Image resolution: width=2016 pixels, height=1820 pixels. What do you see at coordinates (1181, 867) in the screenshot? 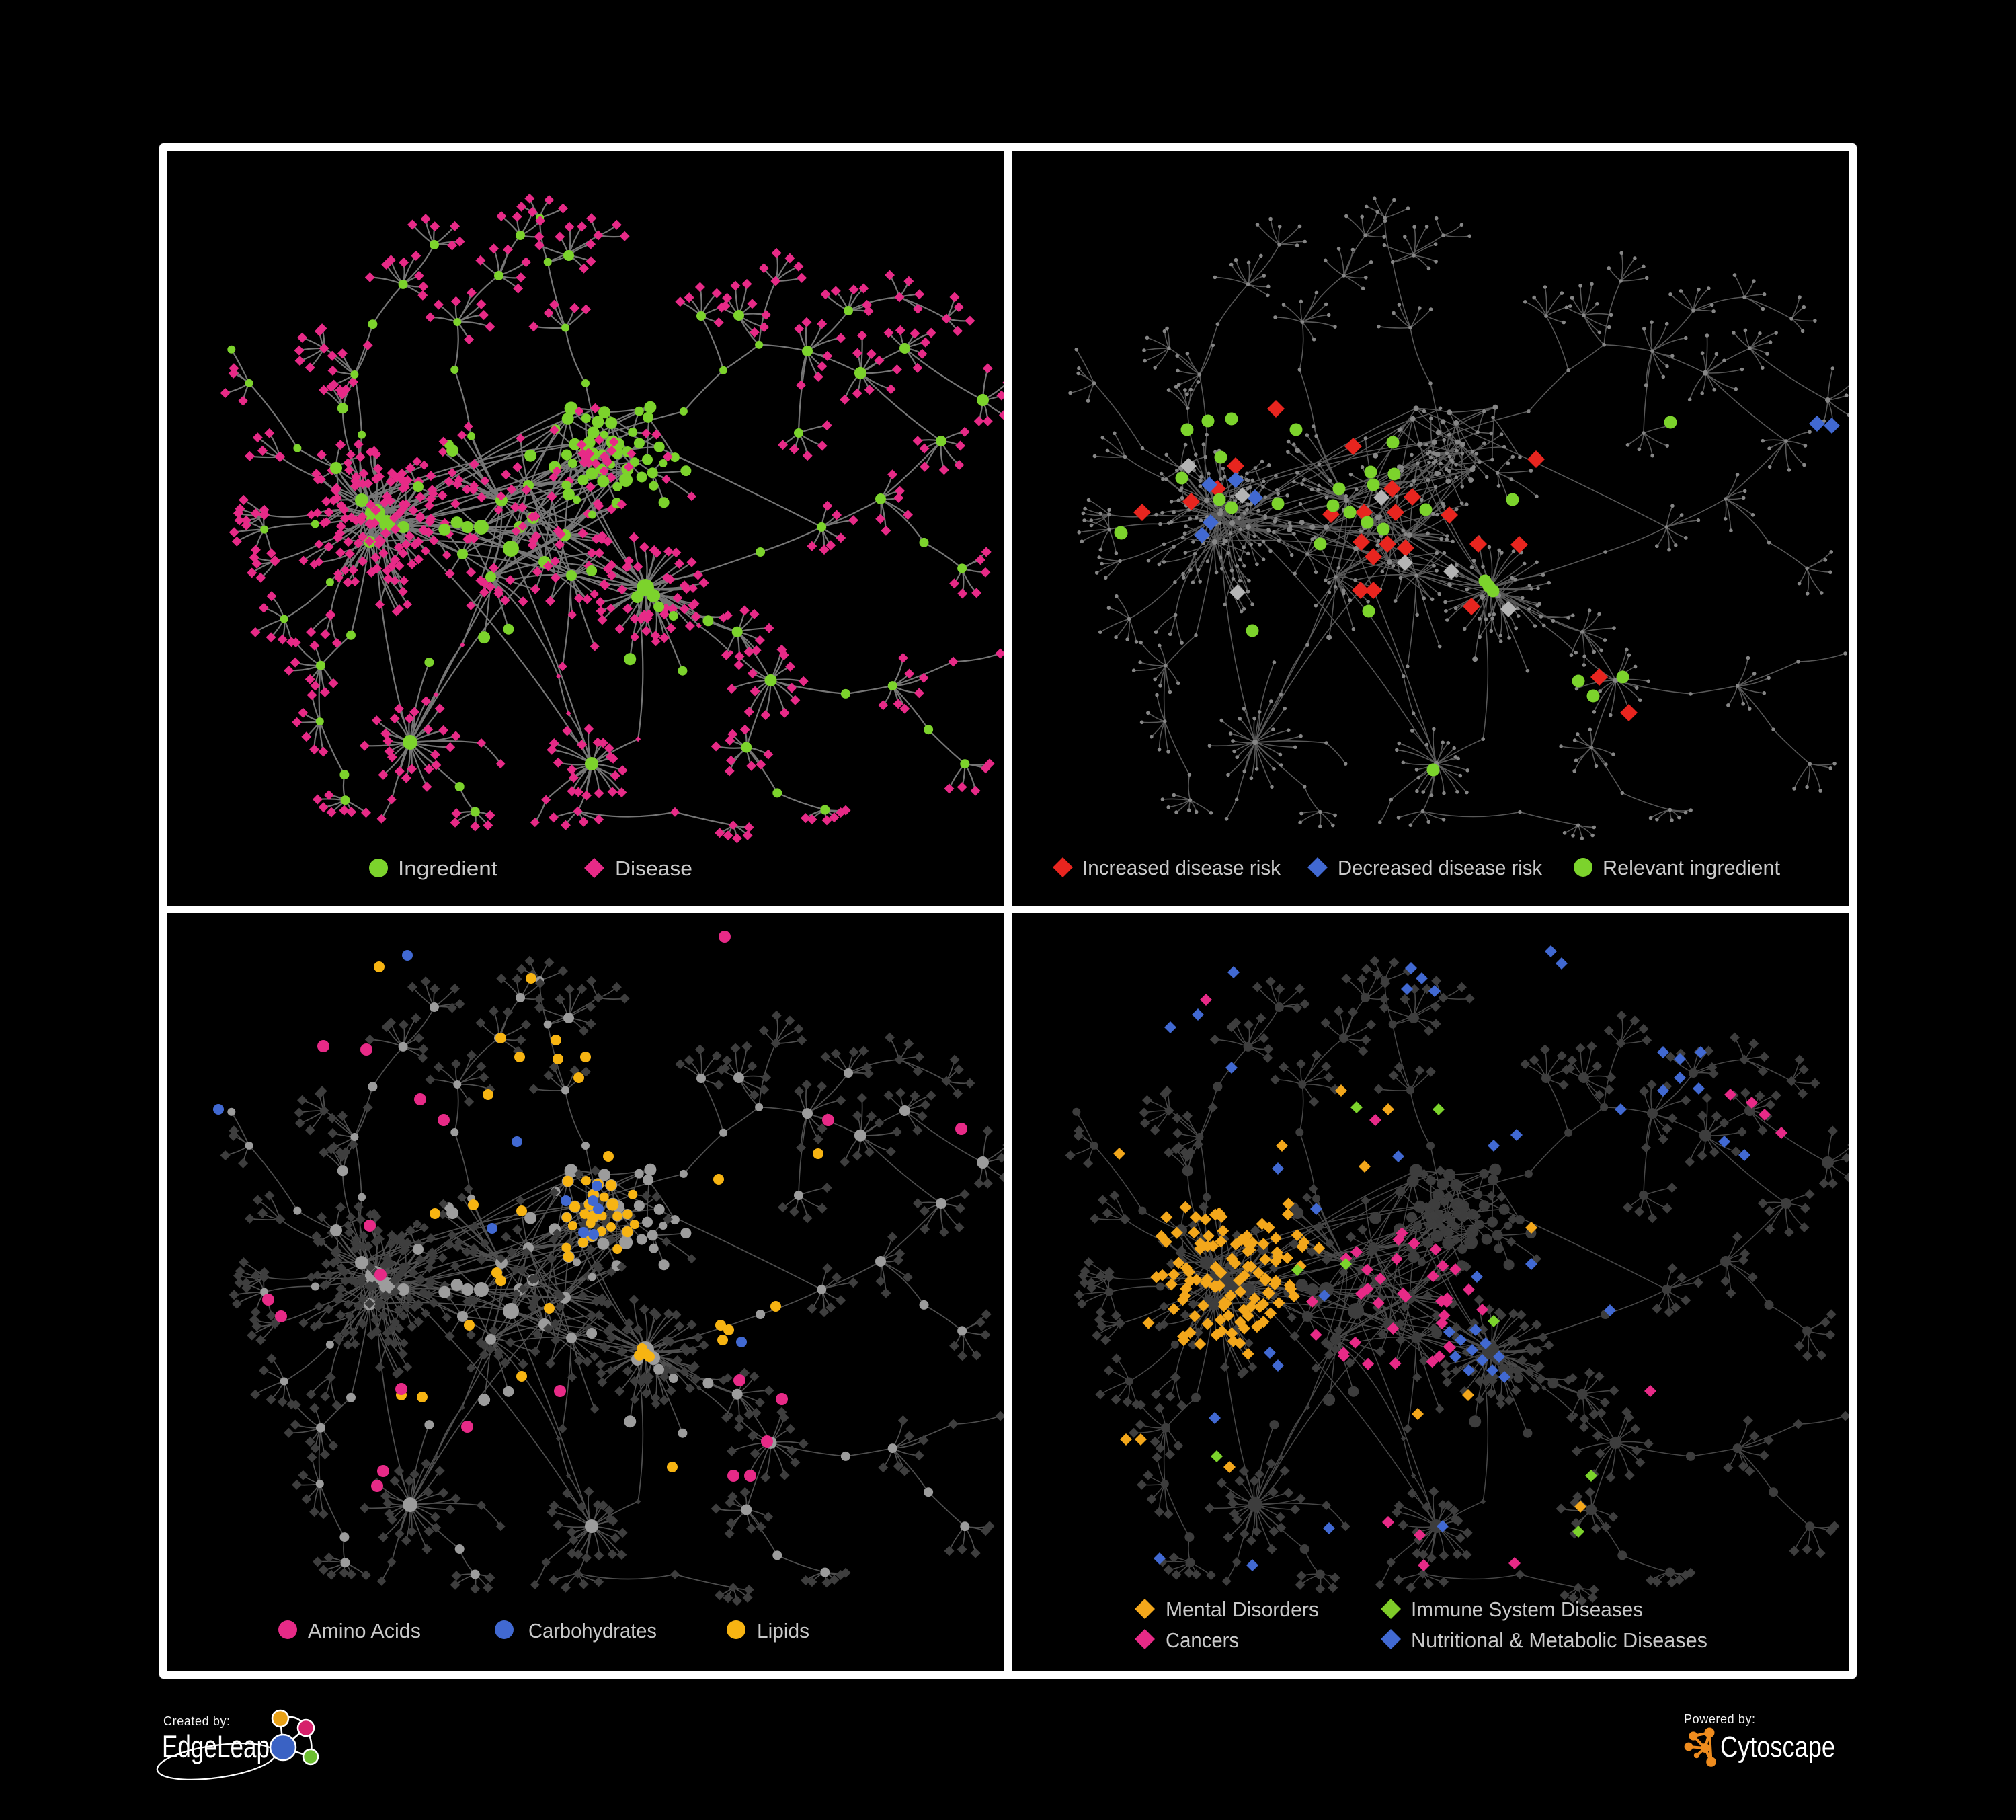
I see `svg-text: Increased disease risk` at bounding box center [1181, 867].